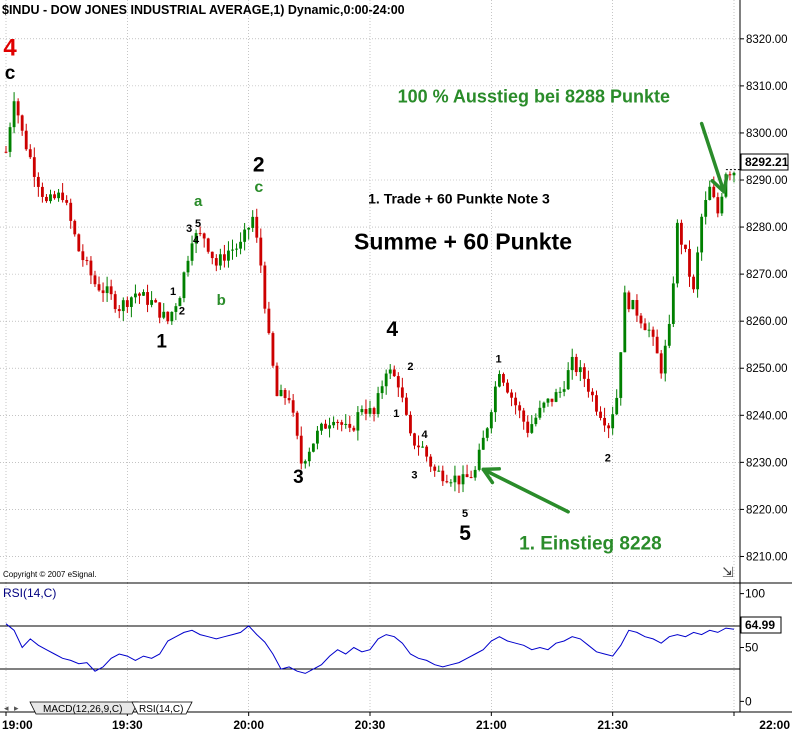 The image size is (792, 733). Describe the element at coordinates (728, 572) in the screenshot. I see `scroll-icon: ⇲` at that location.